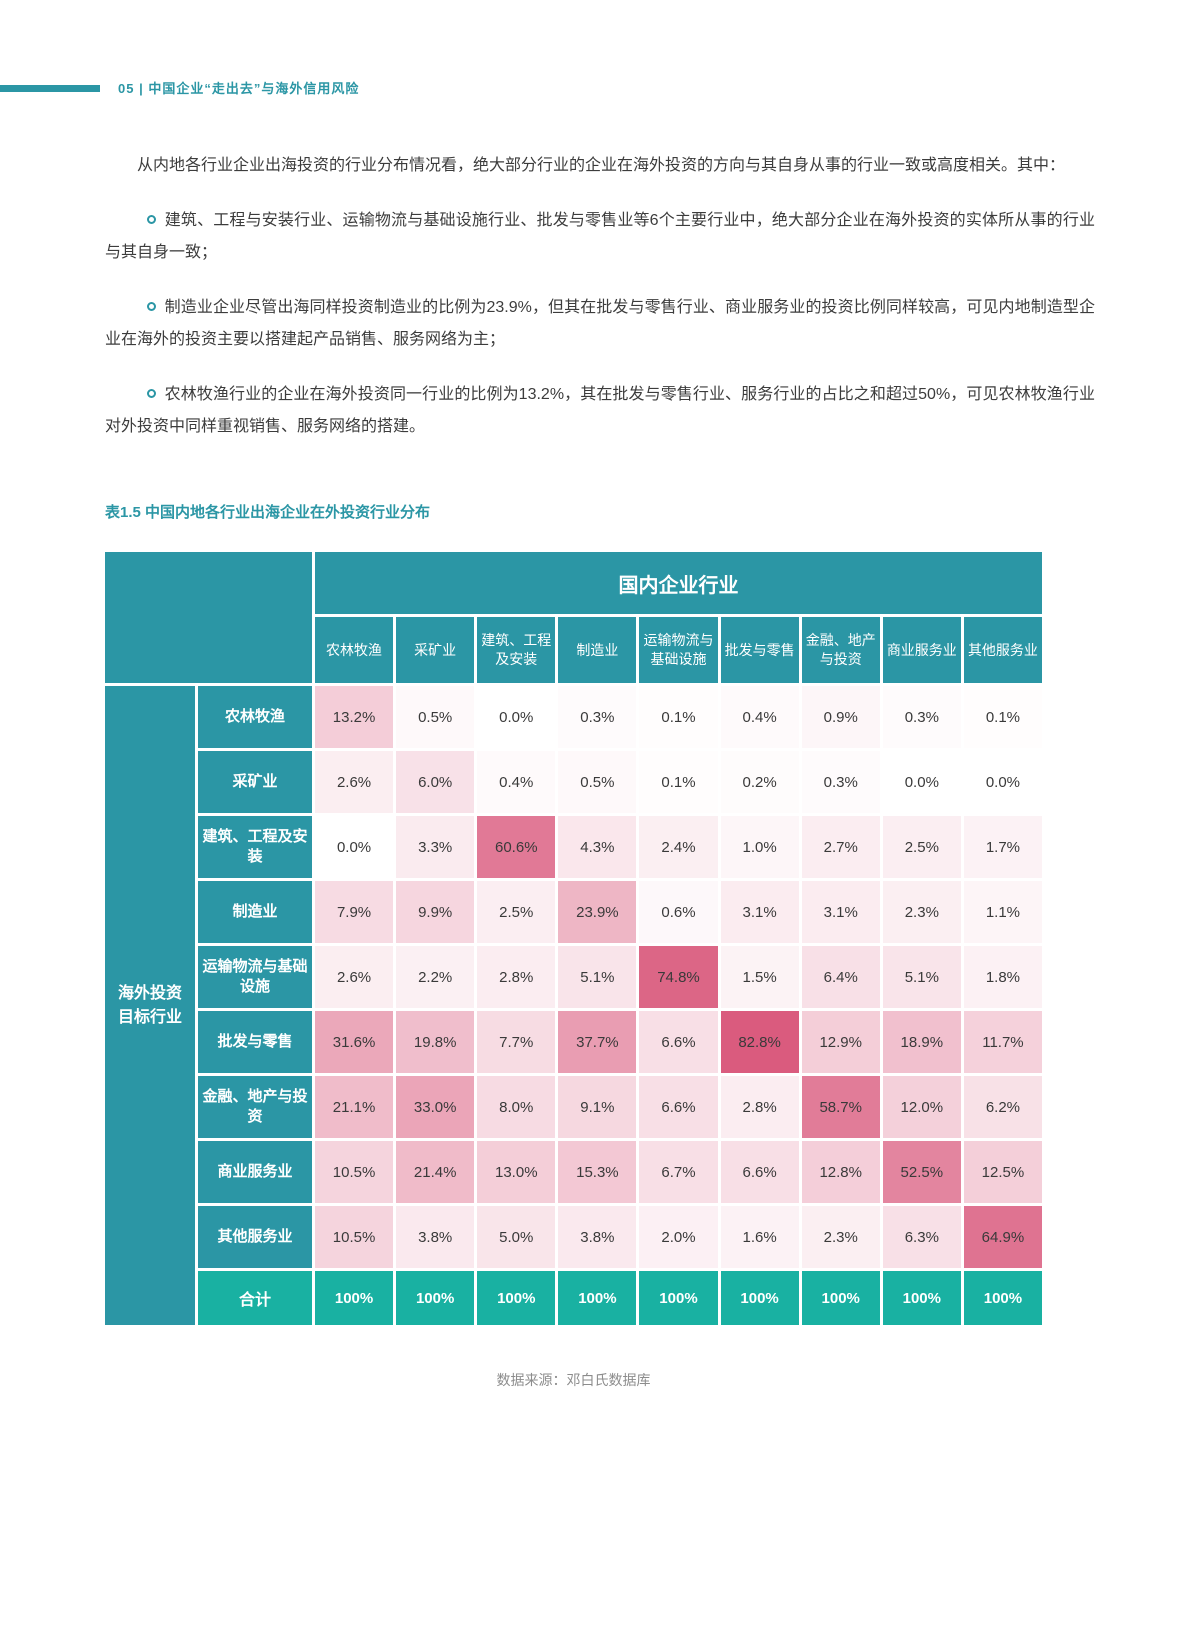 This screenshot has height=1630, width=1200. I want to click on table-top-header: 国内企业行业, so click(678, 583).